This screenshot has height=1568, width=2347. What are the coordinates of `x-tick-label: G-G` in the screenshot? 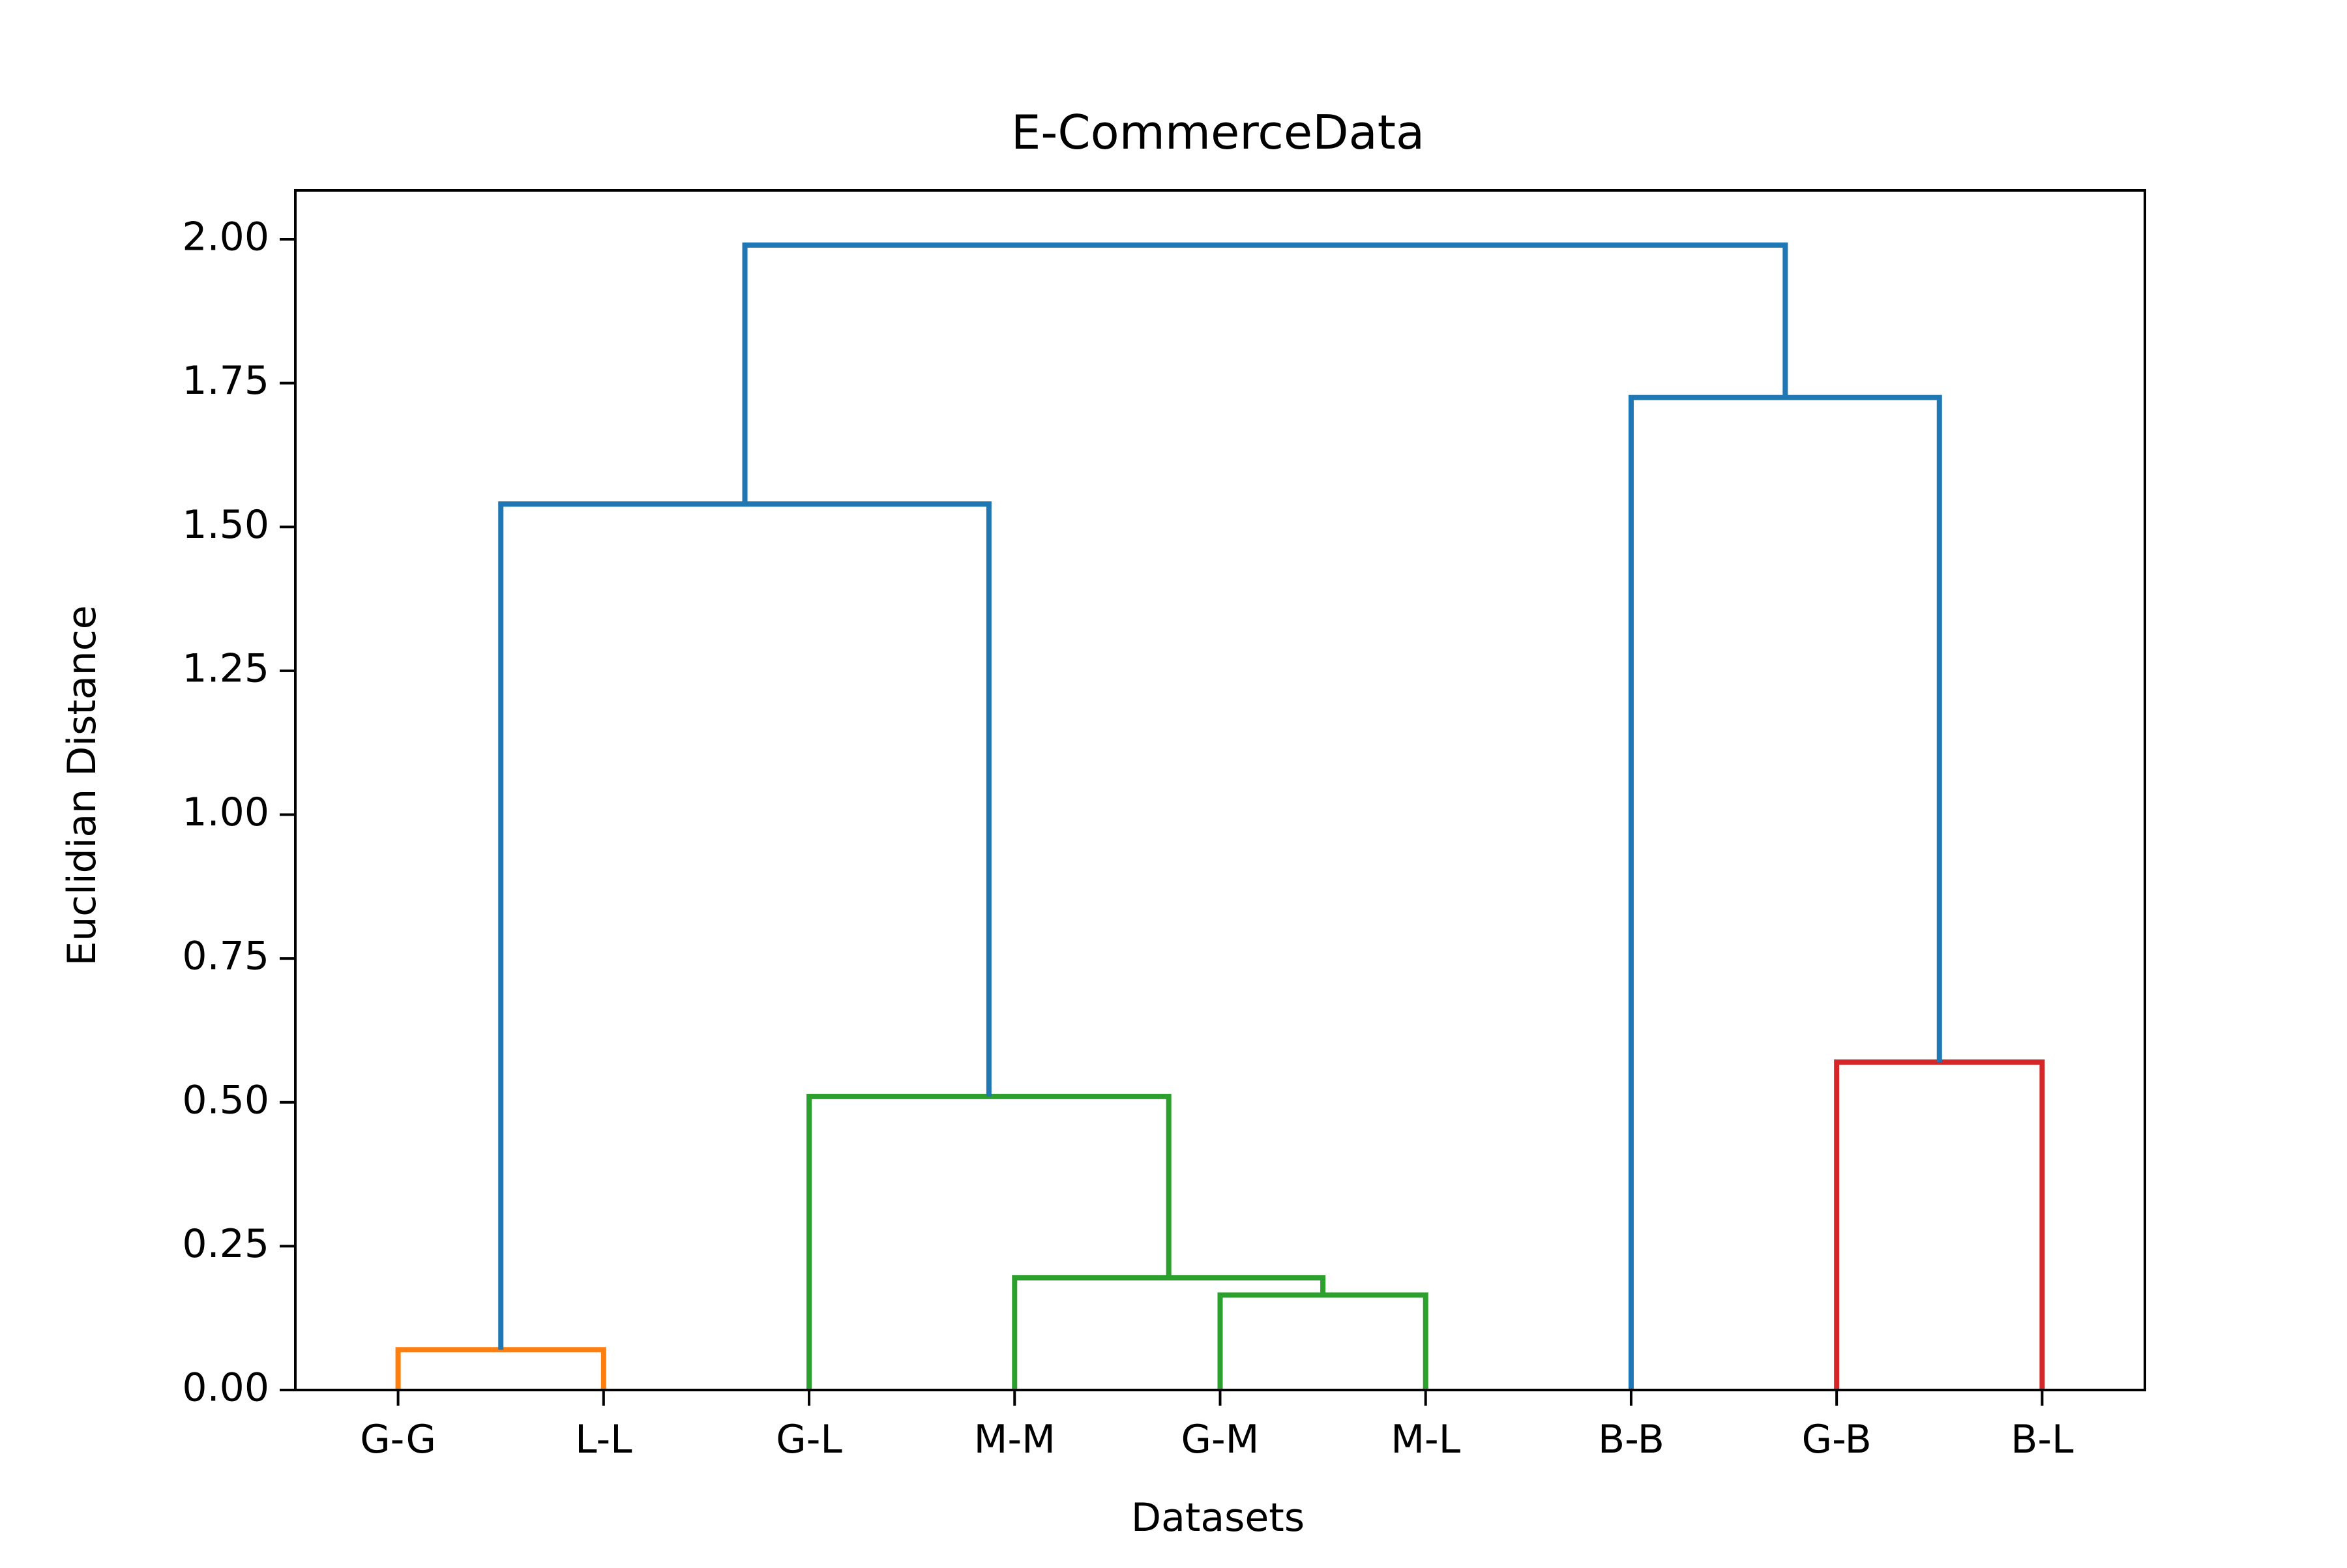 It's located at (398, 1440).